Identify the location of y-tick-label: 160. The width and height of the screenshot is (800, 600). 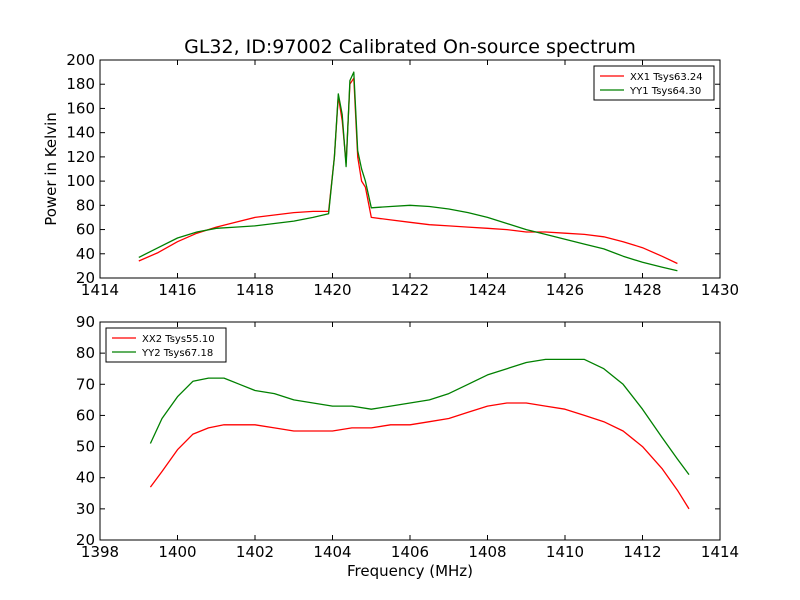
(80, 108).